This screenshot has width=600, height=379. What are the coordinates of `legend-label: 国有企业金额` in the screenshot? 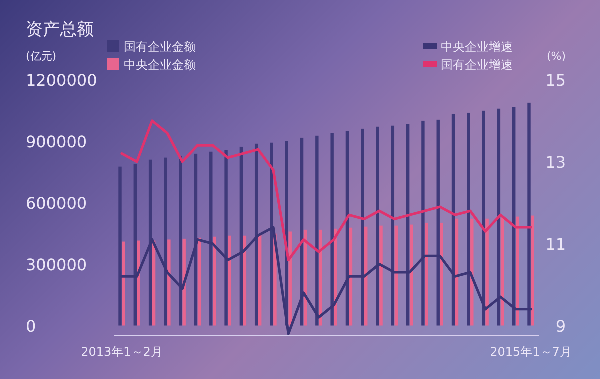 It's located at (160, 47).